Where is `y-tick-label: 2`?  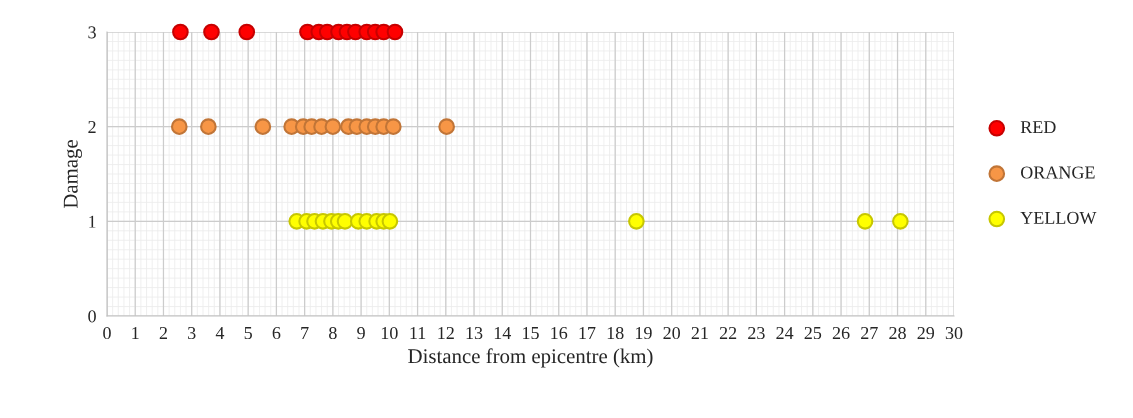
y-tick-label: 2 is located at coordinates (92, 126).